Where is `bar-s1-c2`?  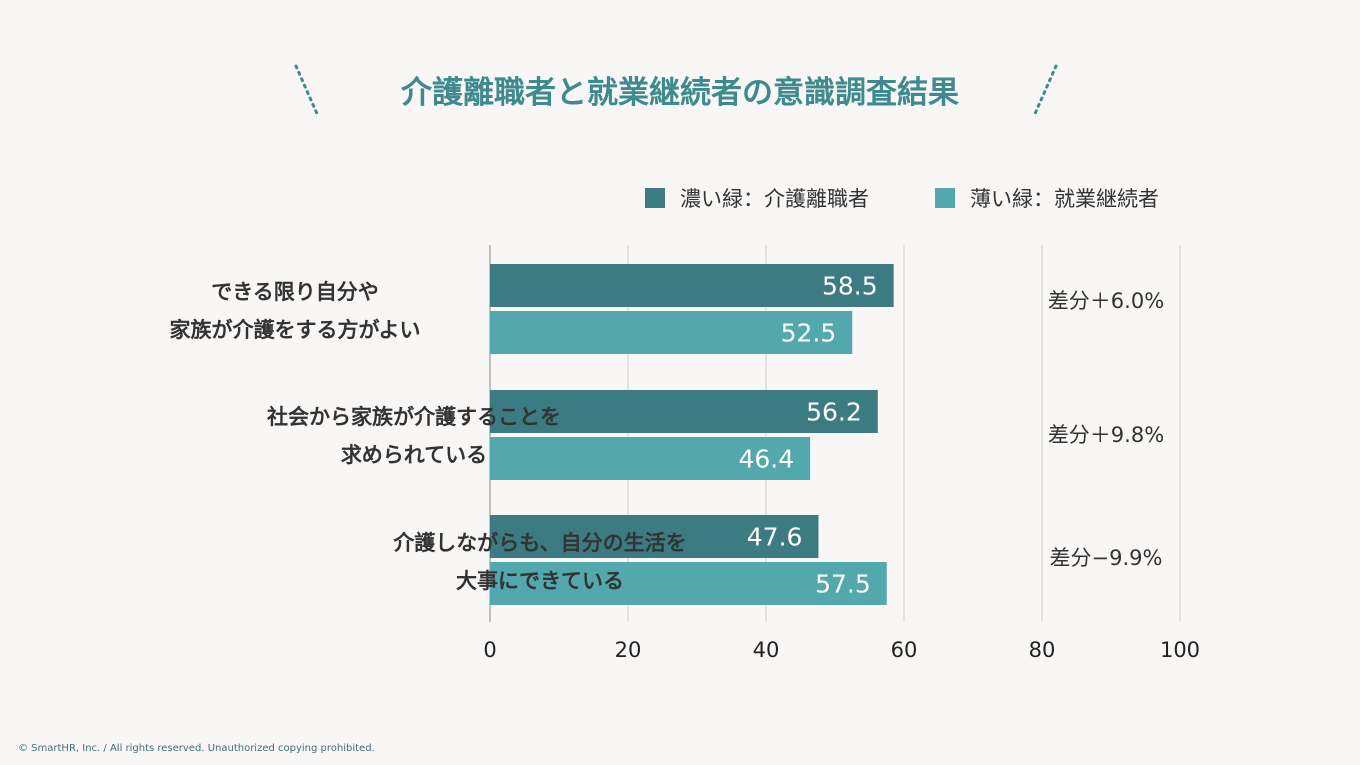 bar-s1-c2 is located at coordinates (688, 583).